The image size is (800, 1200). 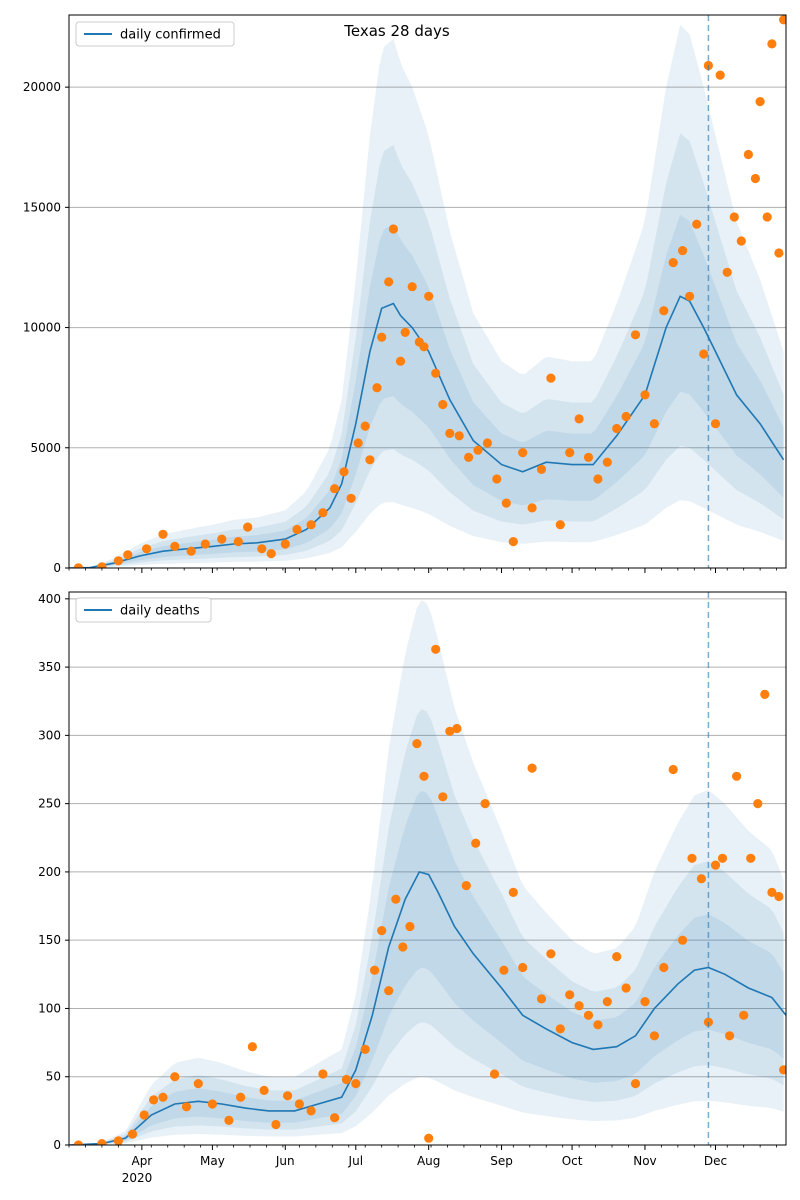 What do you see at coordinates (155, 34) in the screenshot?
I see `confirmed-legend: daily confirmed` at bounding box center [155, 34].